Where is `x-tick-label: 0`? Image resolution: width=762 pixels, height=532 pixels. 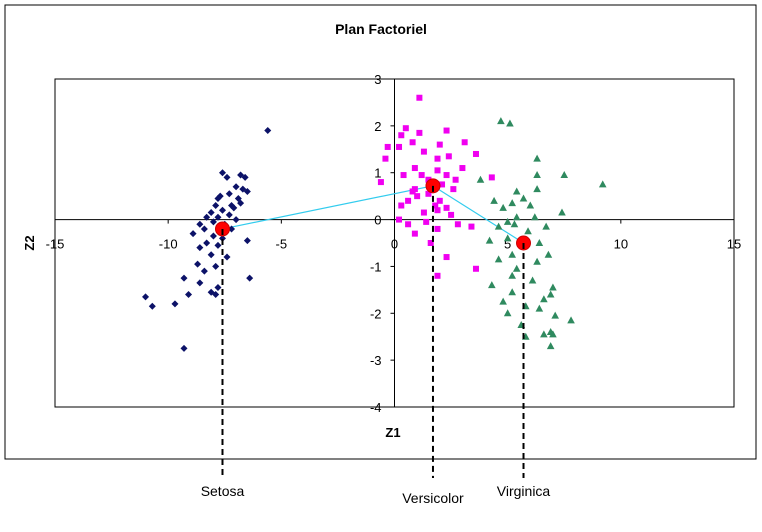 x-tick-label: 0 is located at coordinates (394, 244).